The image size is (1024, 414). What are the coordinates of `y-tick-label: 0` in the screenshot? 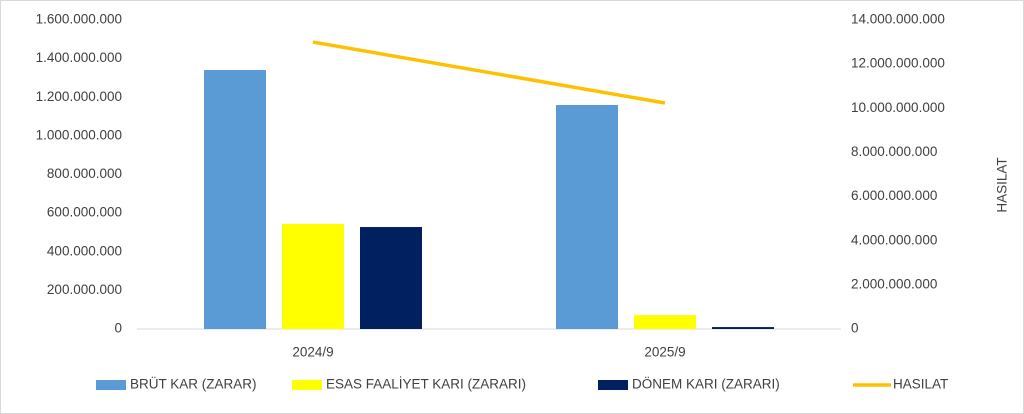 It's located at (118, 328).